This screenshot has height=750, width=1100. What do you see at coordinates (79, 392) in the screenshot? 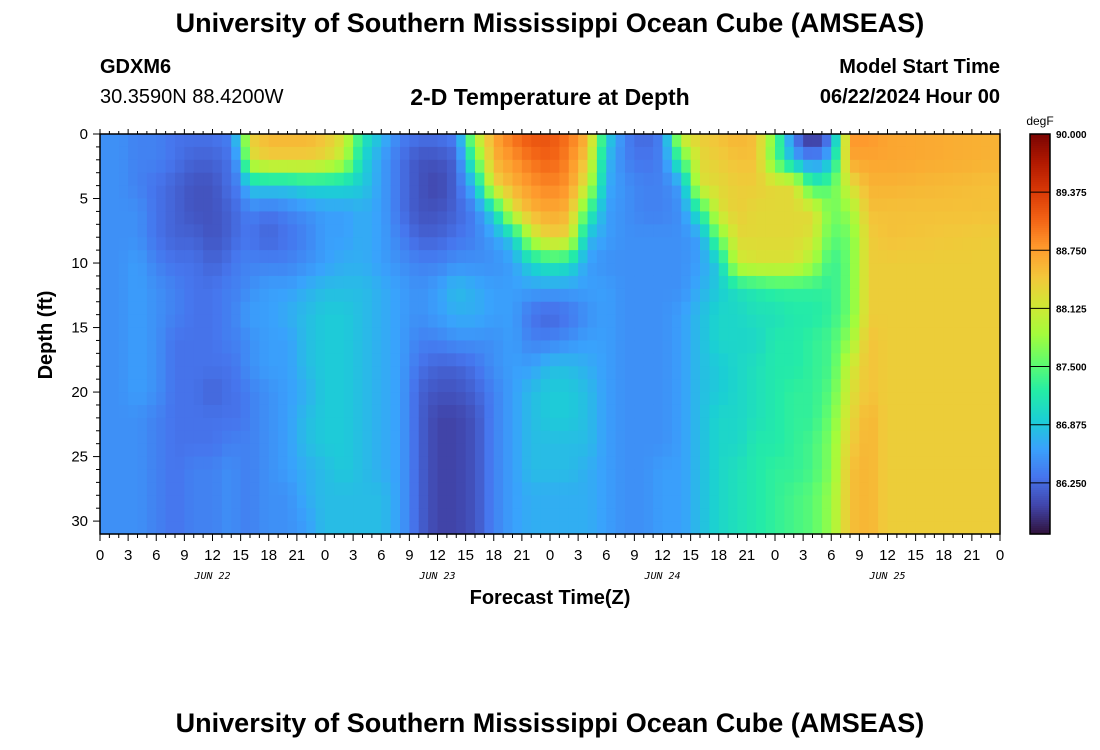
I see `y-tick-label: 20` at bounding box center [79, 392].